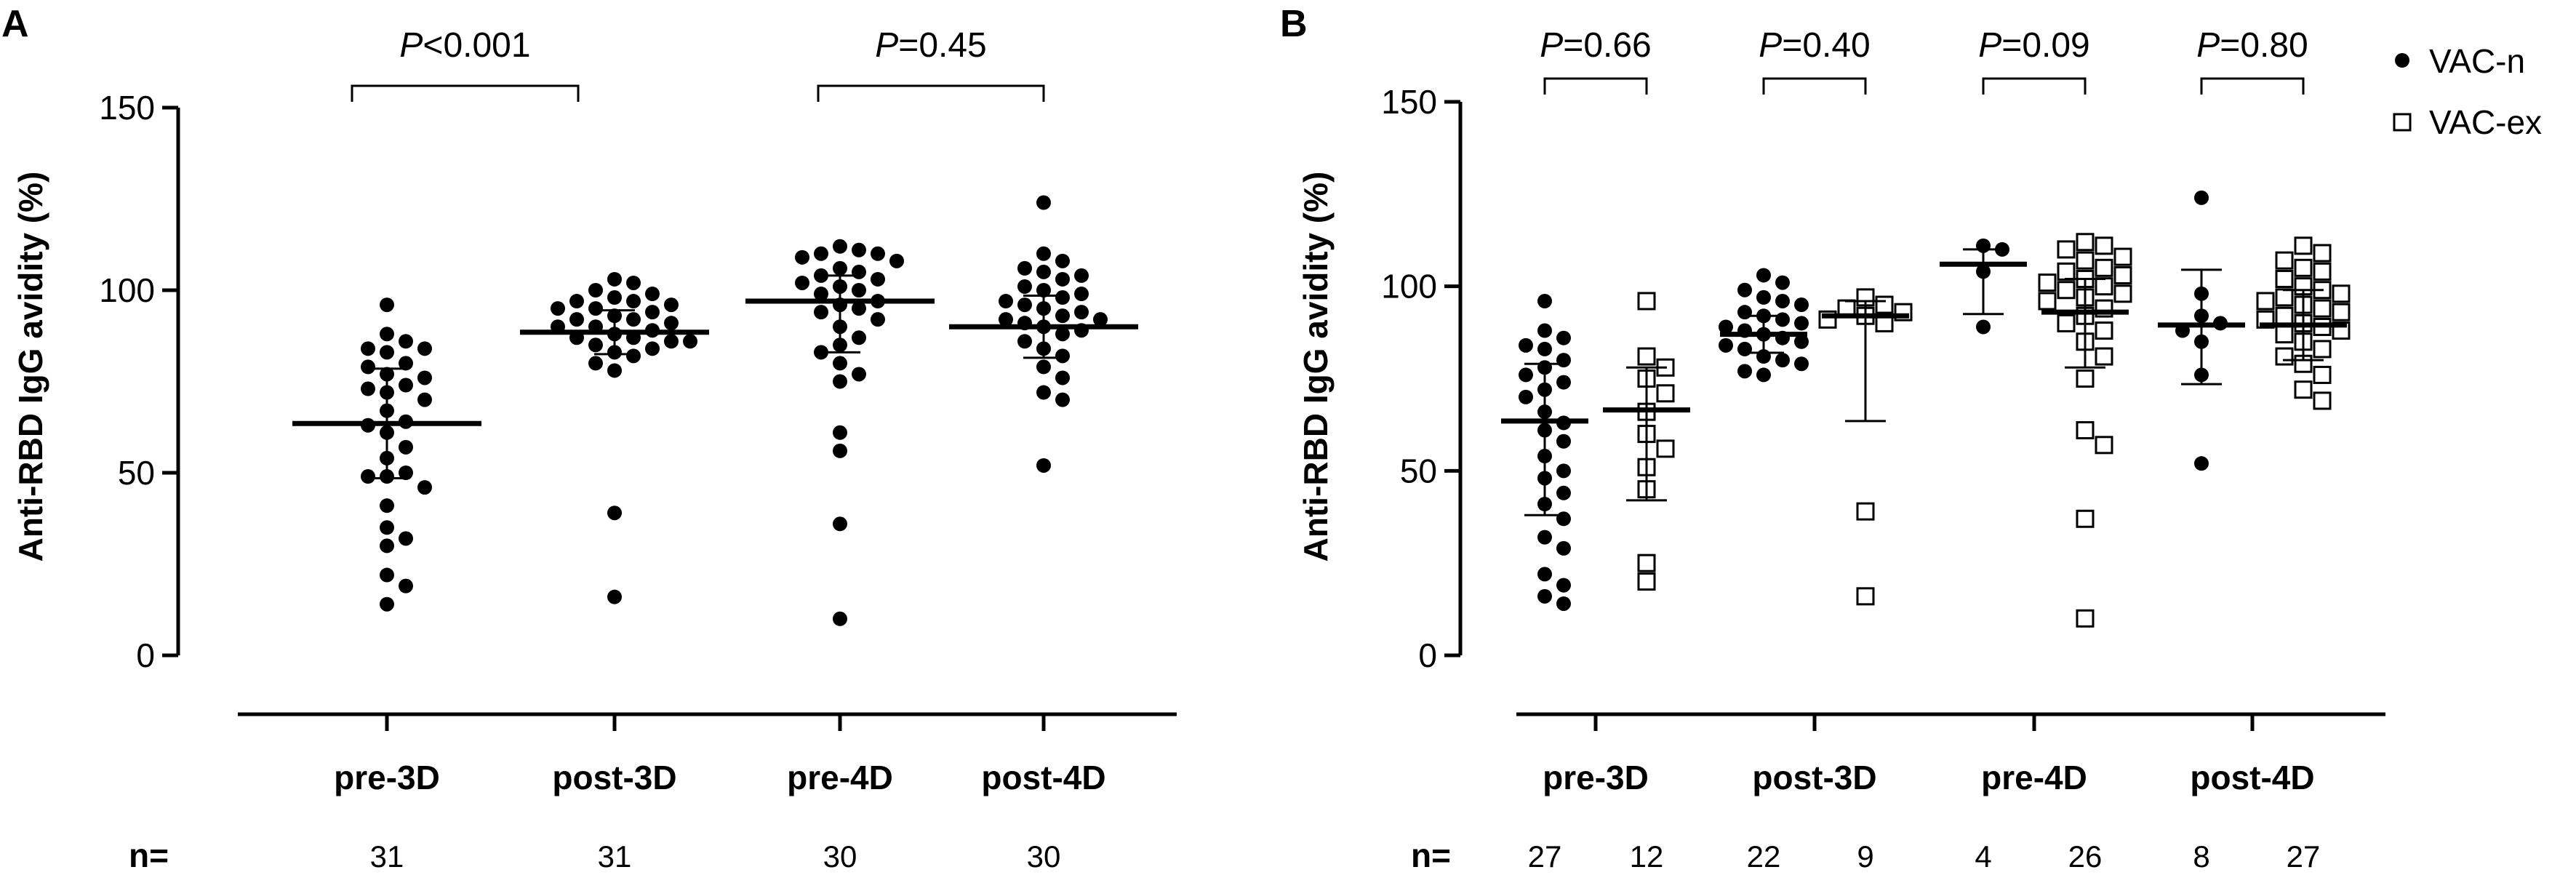 The height and width of the screenshot is (875, 2576). What do you see at coordinates (2304, 856) in the screenshot?
I see `panel-b-post-4D-vac-ex-n-value: 27` at bounding box center [2304, 856].